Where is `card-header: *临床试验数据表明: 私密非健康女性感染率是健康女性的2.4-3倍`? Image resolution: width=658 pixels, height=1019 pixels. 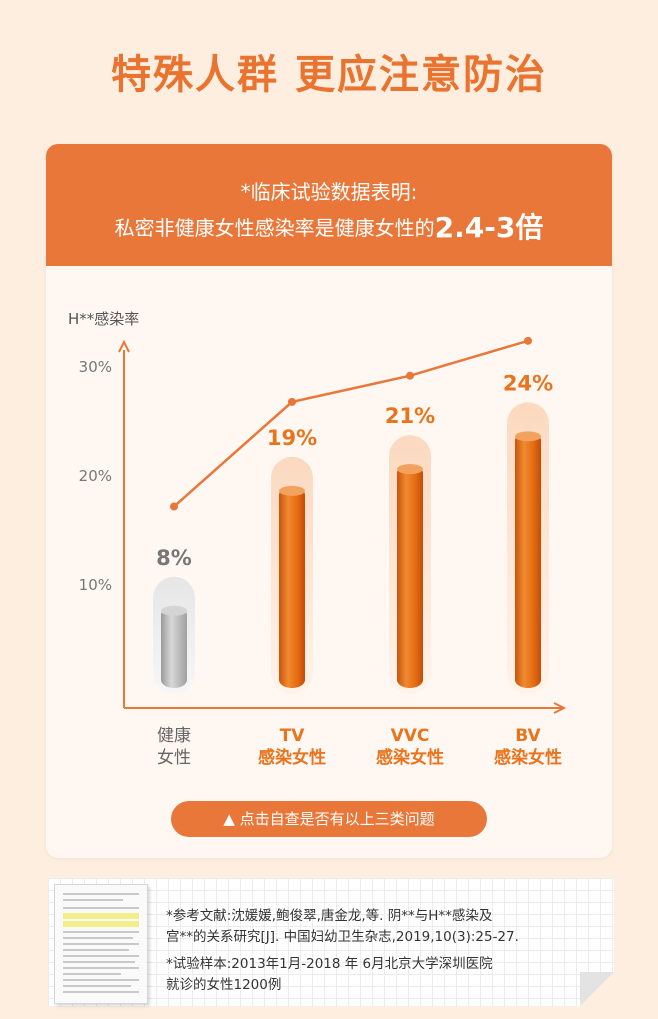 card-header: *临床试验数据表明: 私密非健康女性感染率是健康女性的2.4-3倍 is located at coordinates (329, 205).